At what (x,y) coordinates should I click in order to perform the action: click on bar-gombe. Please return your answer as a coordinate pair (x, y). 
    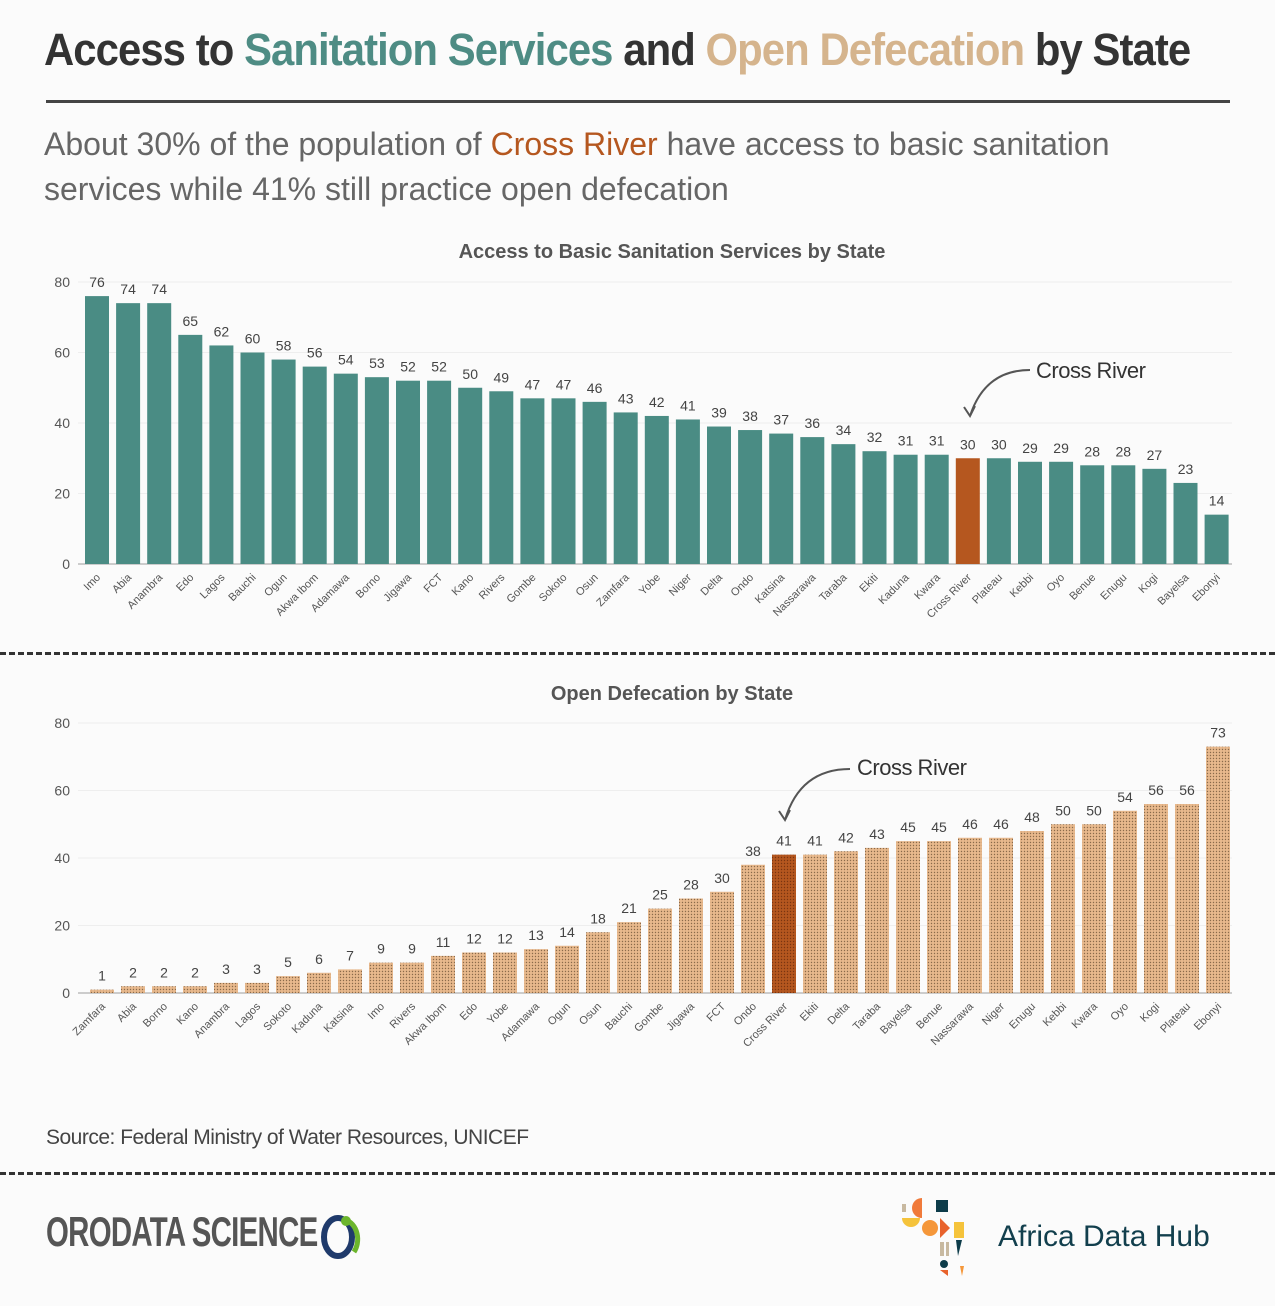
    Looking at the image, I should click on (660, 950).